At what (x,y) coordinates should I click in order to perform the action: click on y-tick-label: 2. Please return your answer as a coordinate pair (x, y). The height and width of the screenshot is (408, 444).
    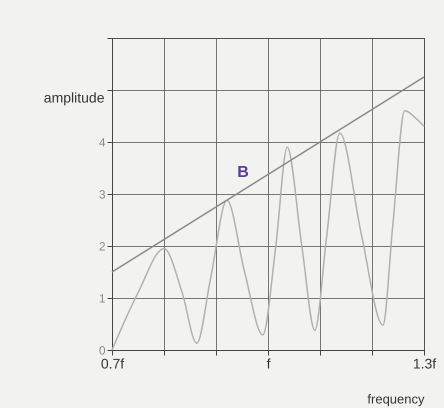
    Looking at the image, I should click on (102, 247).